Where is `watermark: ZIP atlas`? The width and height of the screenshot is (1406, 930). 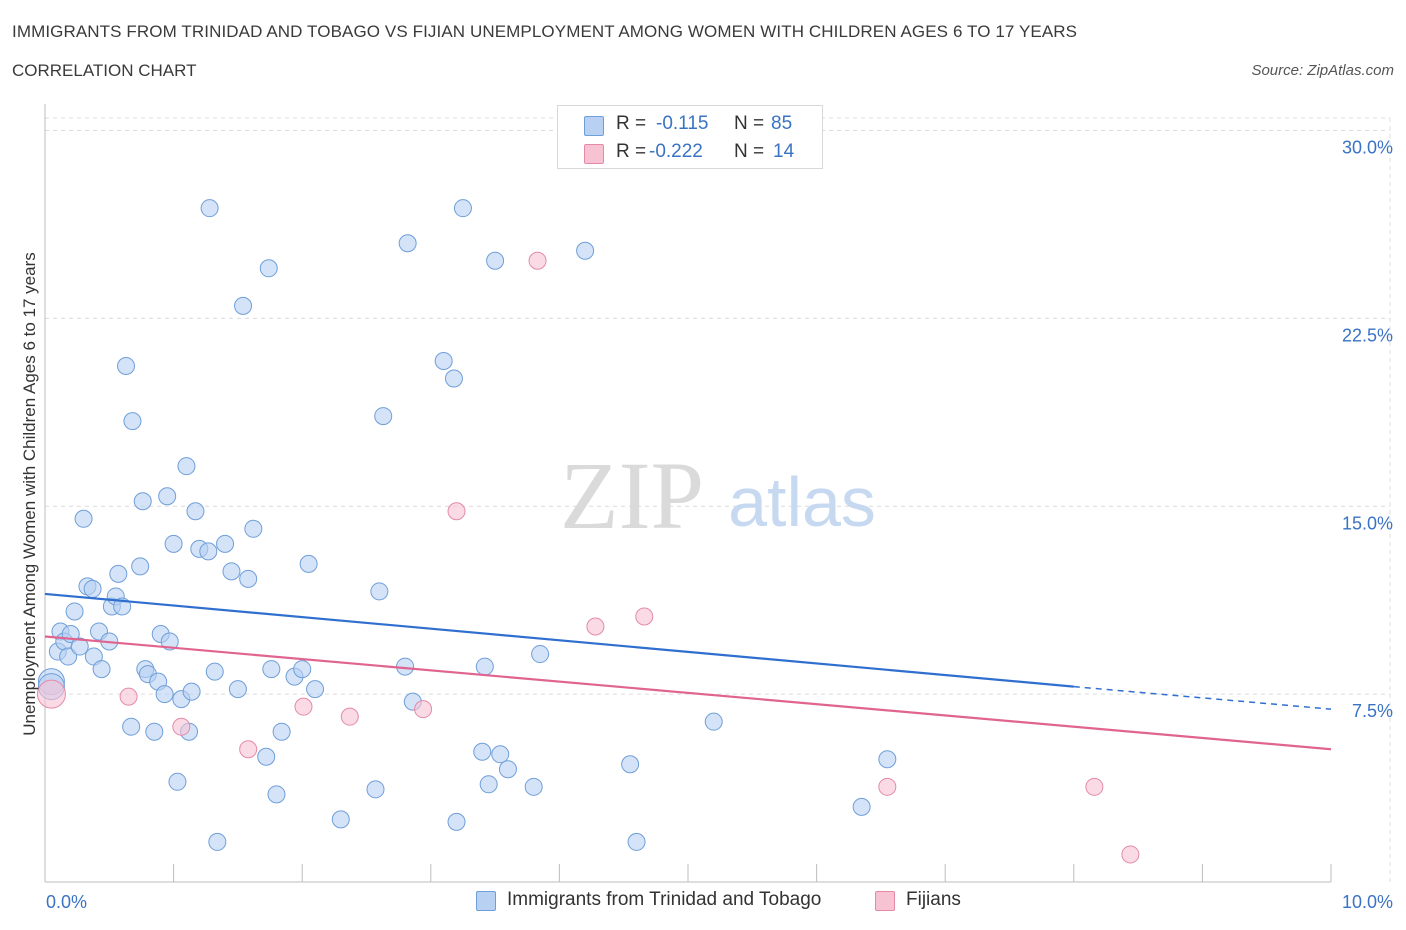 watermark: ZIP atlas is located at coordinates (718, 495).